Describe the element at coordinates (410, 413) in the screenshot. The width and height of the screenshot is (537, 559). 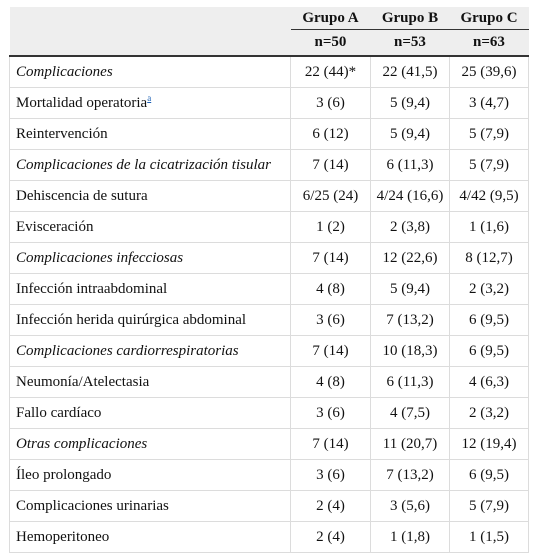
I see `value-group-b: 4 (7,5)` at that location.